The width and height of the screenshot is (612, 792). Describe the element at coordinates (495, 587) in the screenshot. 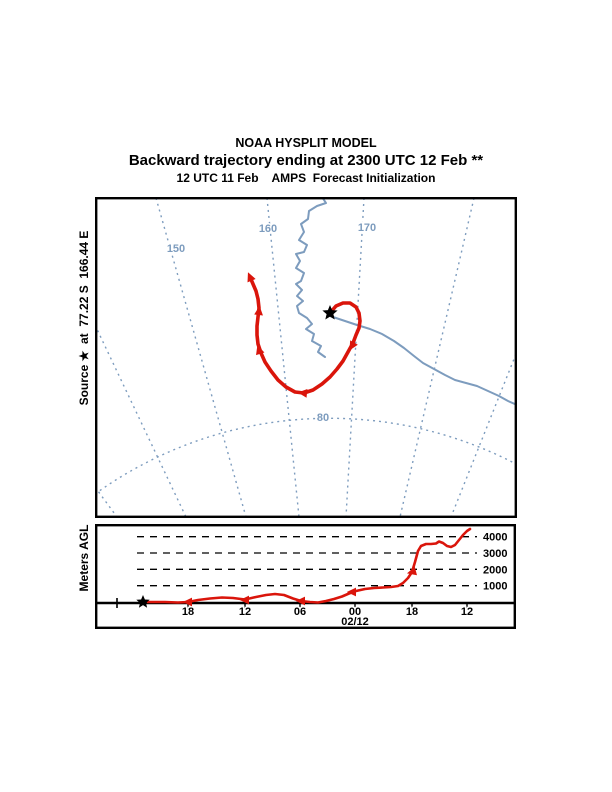

I see `height-tick-label: 1000` at that location.